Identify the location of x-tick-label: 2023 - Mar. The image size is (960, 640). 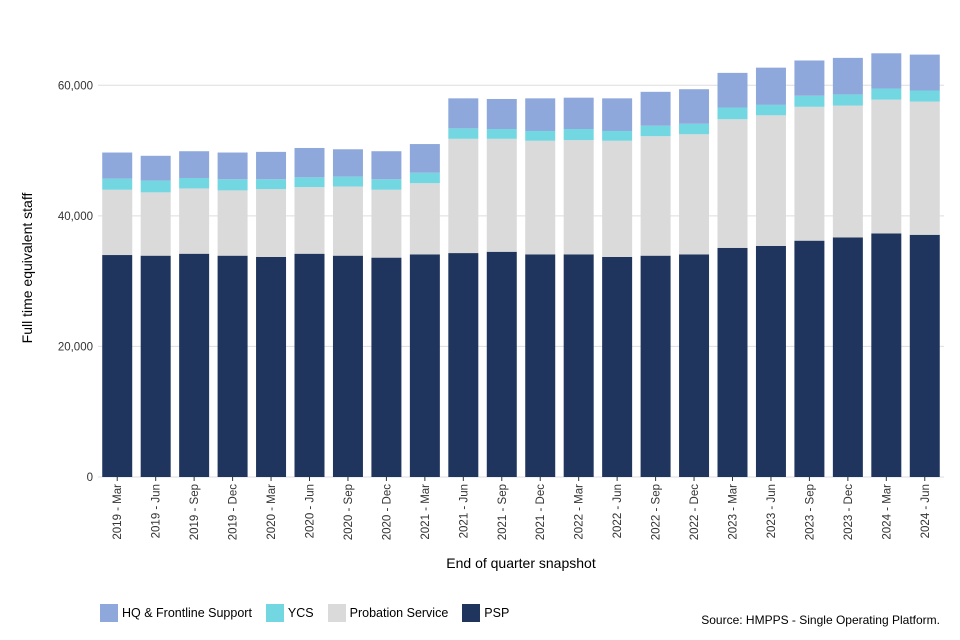
(734, 512).